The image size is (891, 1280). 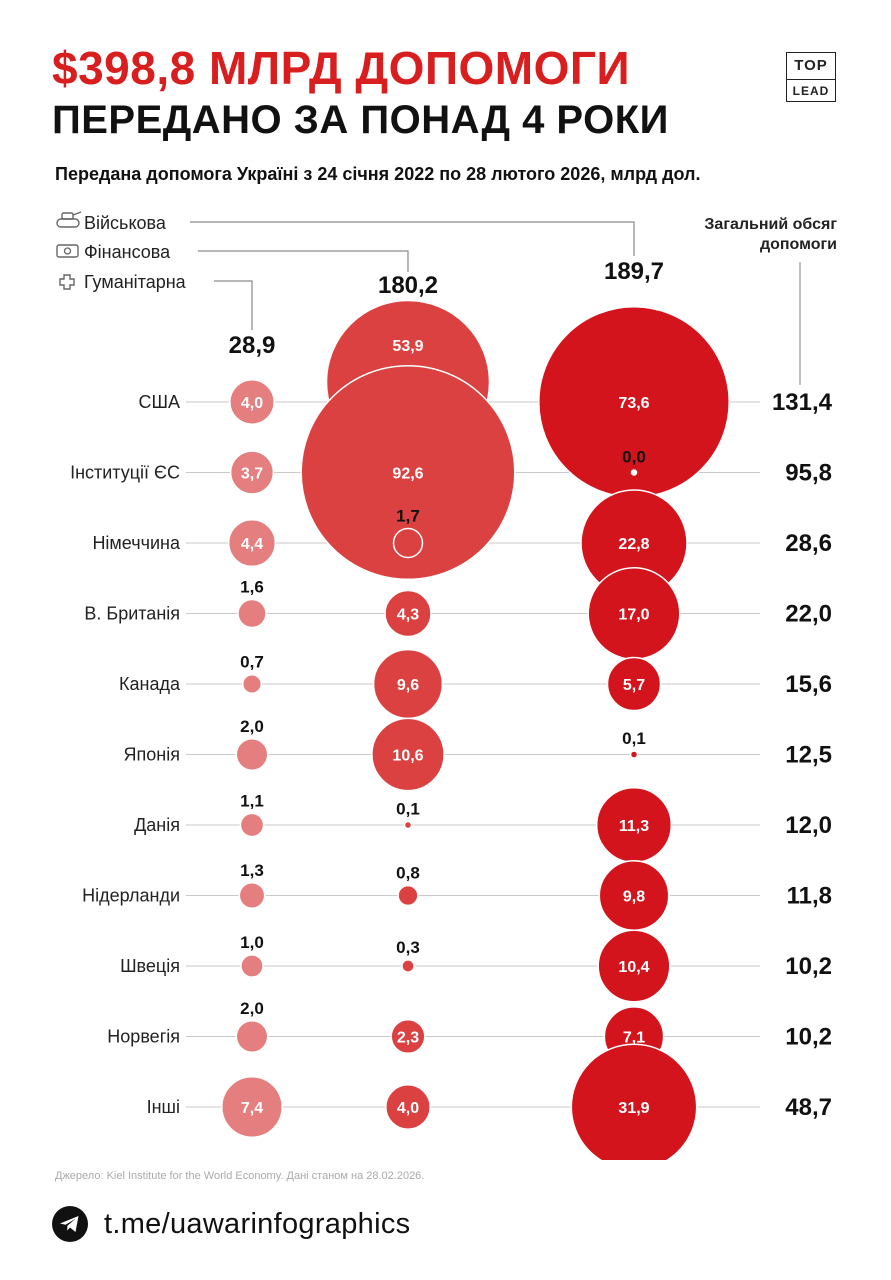 I want to click on bubble-value-label: 22,8, so click(x=633, y=544).